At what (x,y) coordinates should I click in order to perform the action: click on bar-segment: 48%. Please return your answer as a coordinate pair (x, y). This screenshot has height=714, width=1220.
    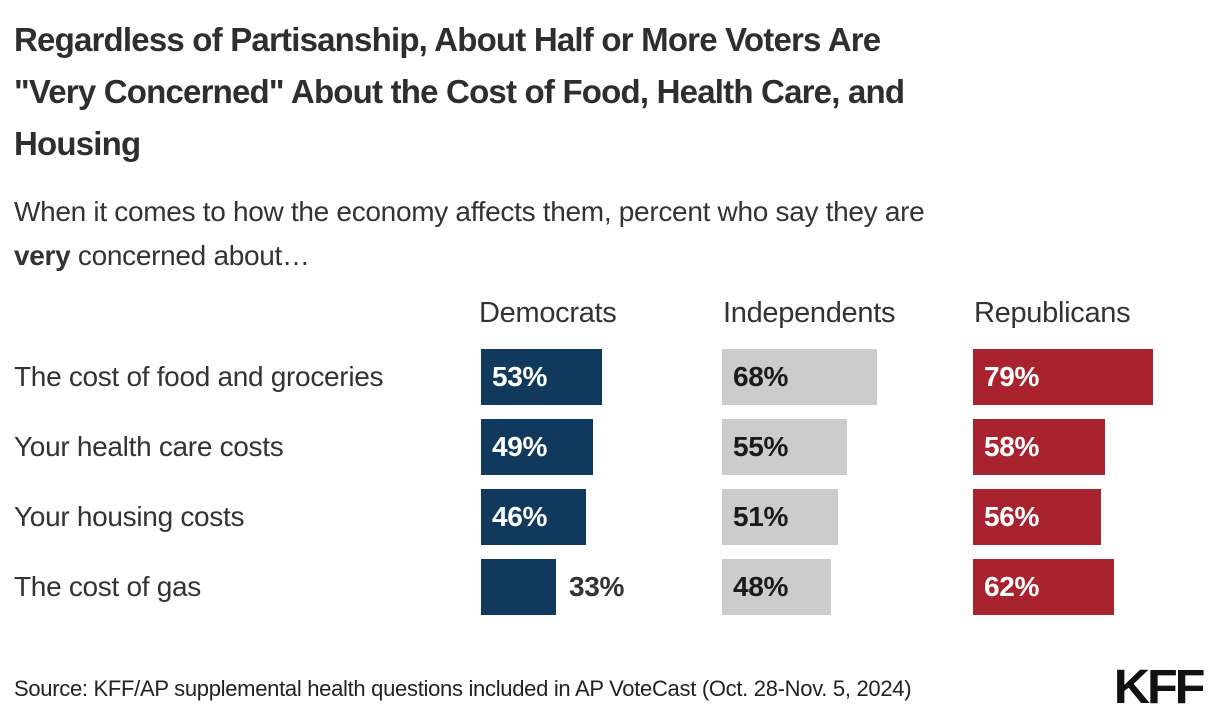
    Looking at the image, I should click on (776, 587).